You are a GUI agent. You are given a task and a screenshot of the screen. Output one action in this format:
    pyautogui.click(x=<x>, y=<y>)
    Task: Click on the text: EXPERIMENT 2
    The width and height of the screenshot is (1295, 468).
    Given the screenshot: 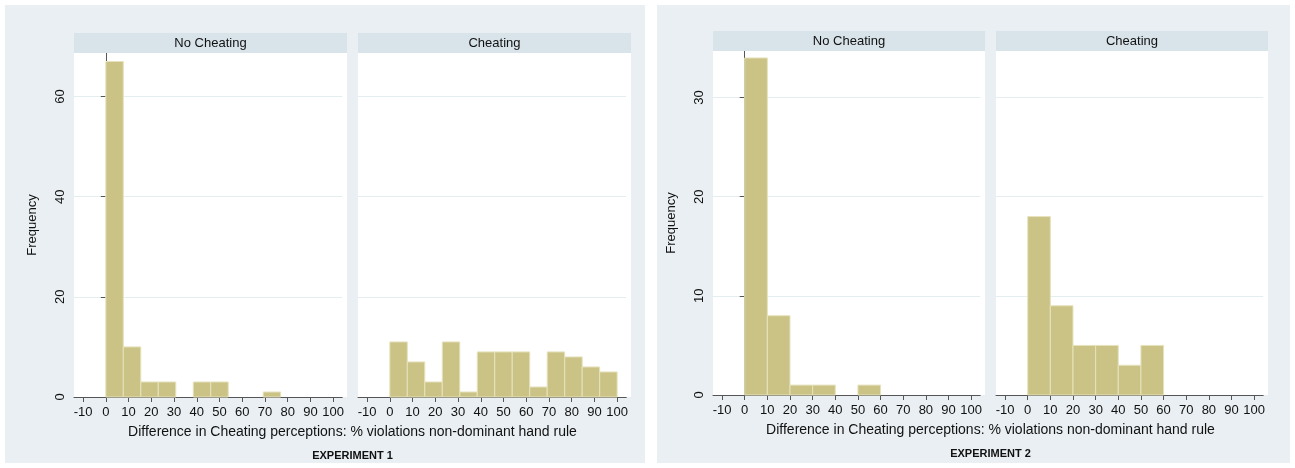 What is the action you would take?
    pyautogui.click(x=990, y=453)
    